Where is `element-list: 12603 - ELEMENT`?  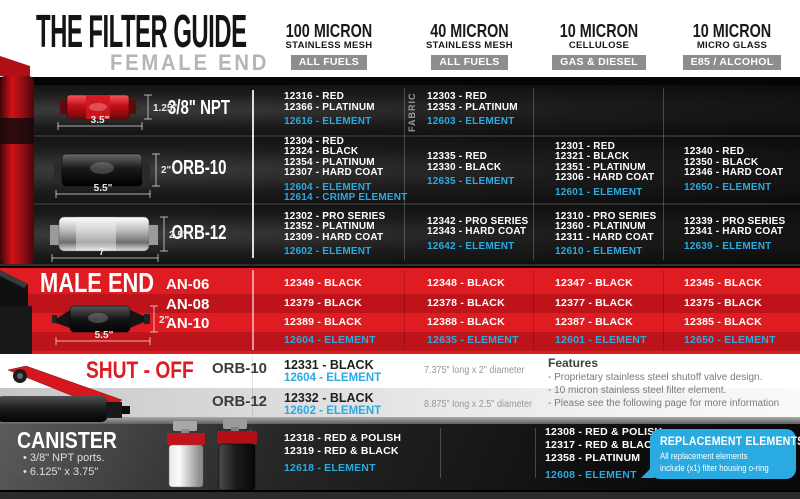
element-list: 12603 - ELEMENT is located at coordinates (471, 122).